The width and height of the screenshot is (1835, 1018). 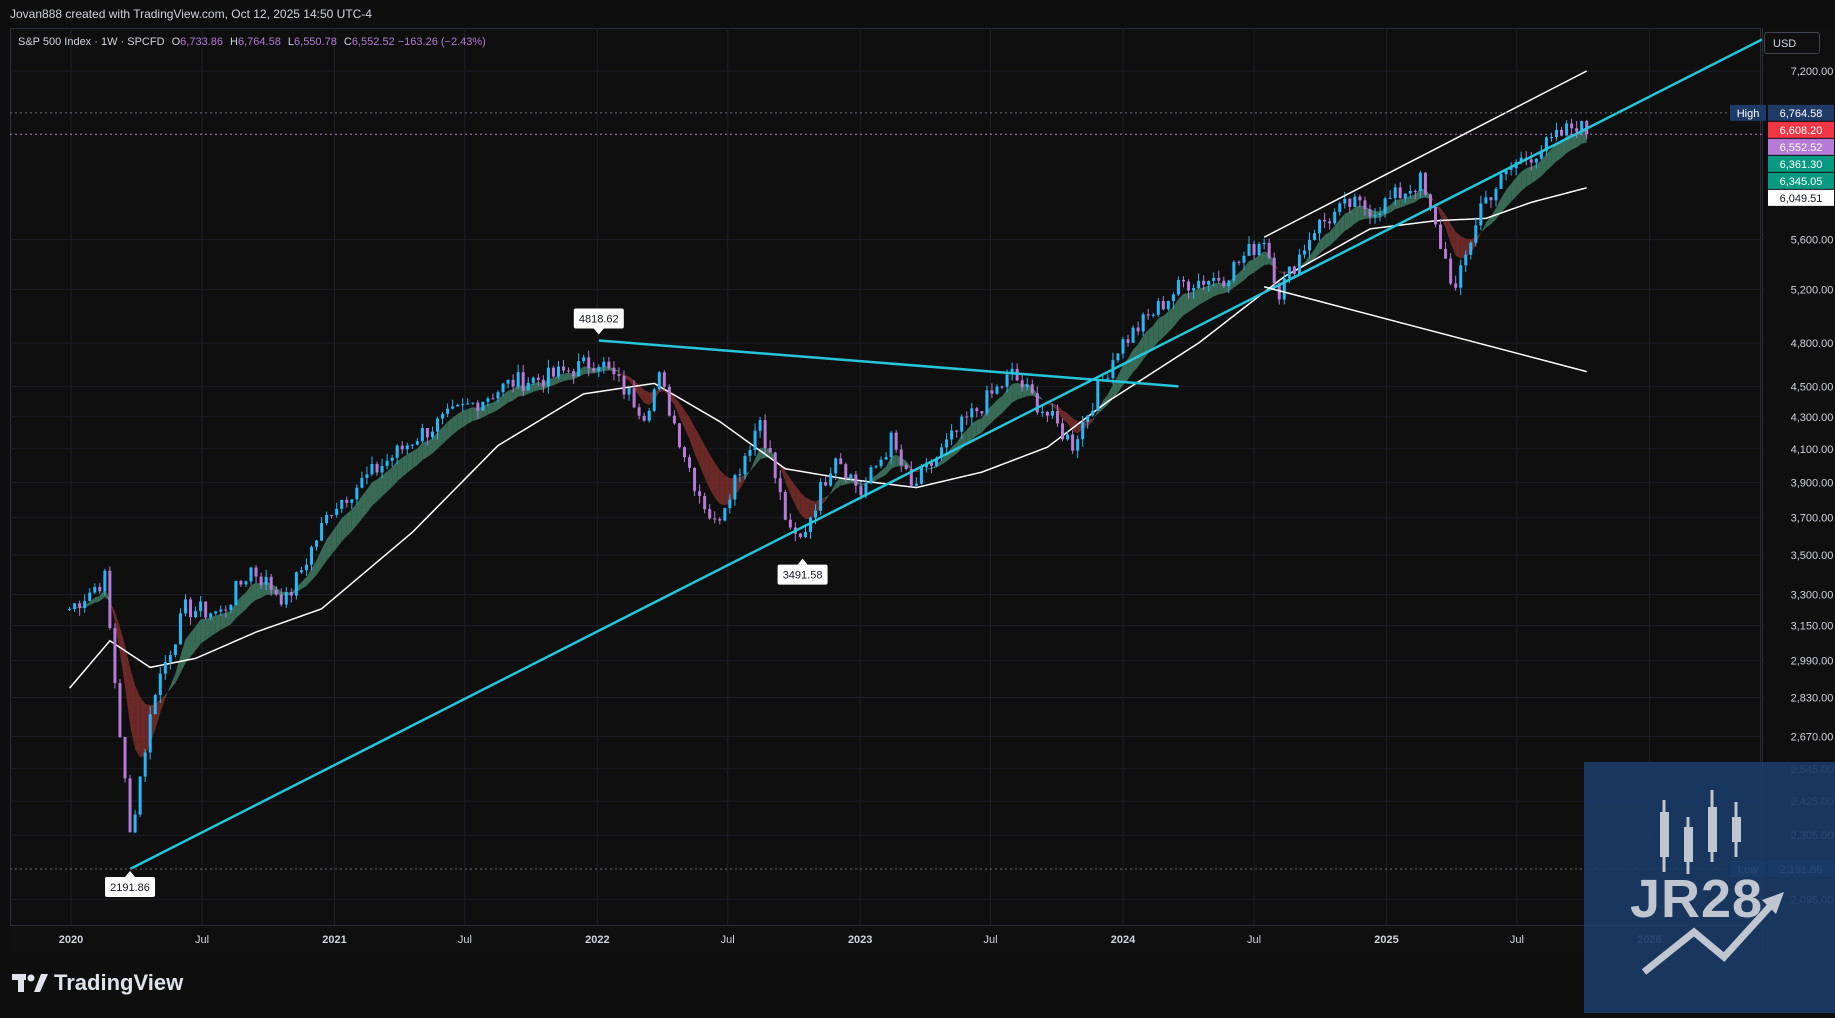 What do you see at coordinates (347, 42) in the screenshot?
I see `close-label: C` at bounding box center [347, 42].